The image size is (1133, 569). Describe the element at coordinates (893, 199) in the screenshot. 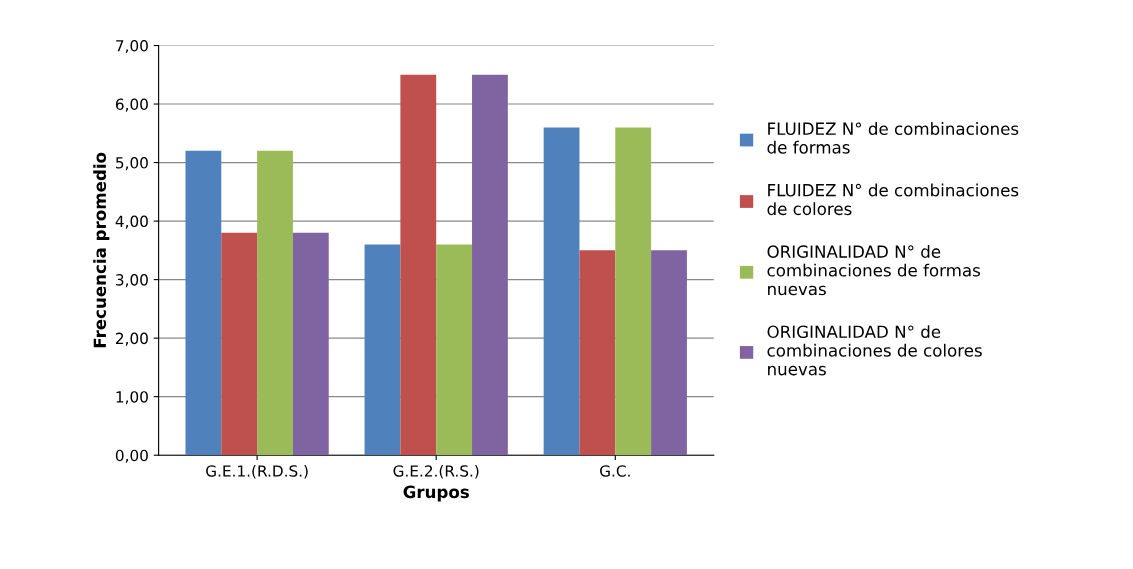

I see `legend-label: FLUIDEZ N° de combinaciones de colores` at that location.